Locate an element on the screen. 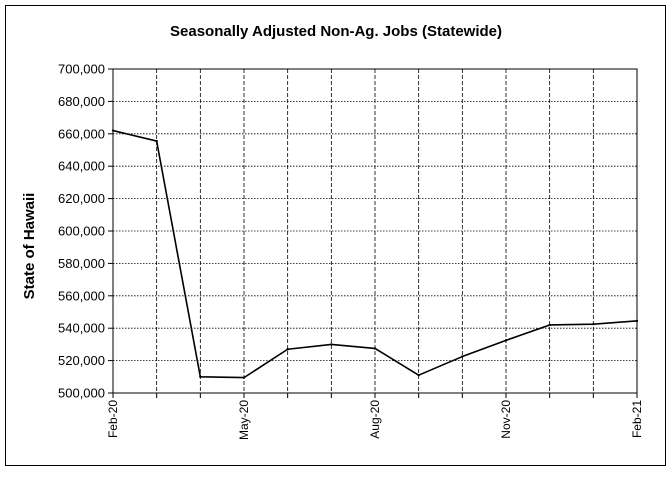 This screenshot has height=477, width=671. y-tick-label: 520,000 is located at coordinates (81, 360).